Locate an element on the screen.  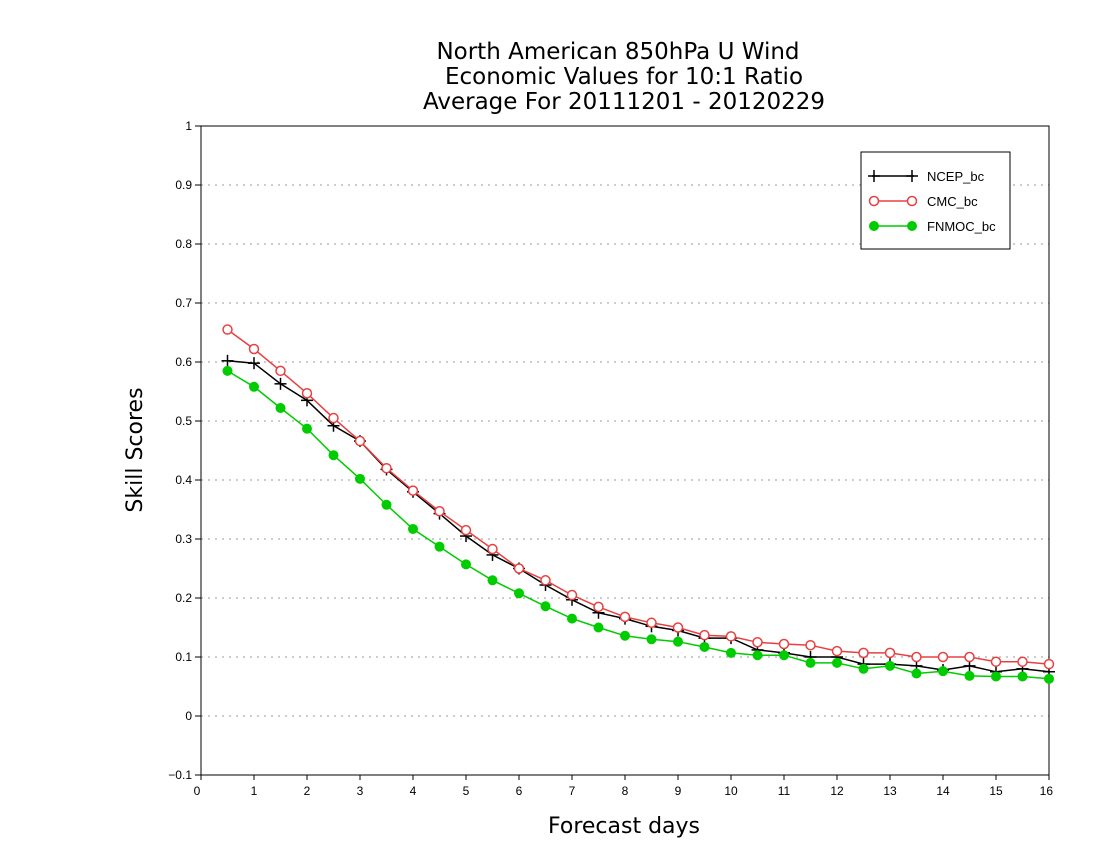
y-tick-label-7: 0.6 is located at coordinates (183, 362).